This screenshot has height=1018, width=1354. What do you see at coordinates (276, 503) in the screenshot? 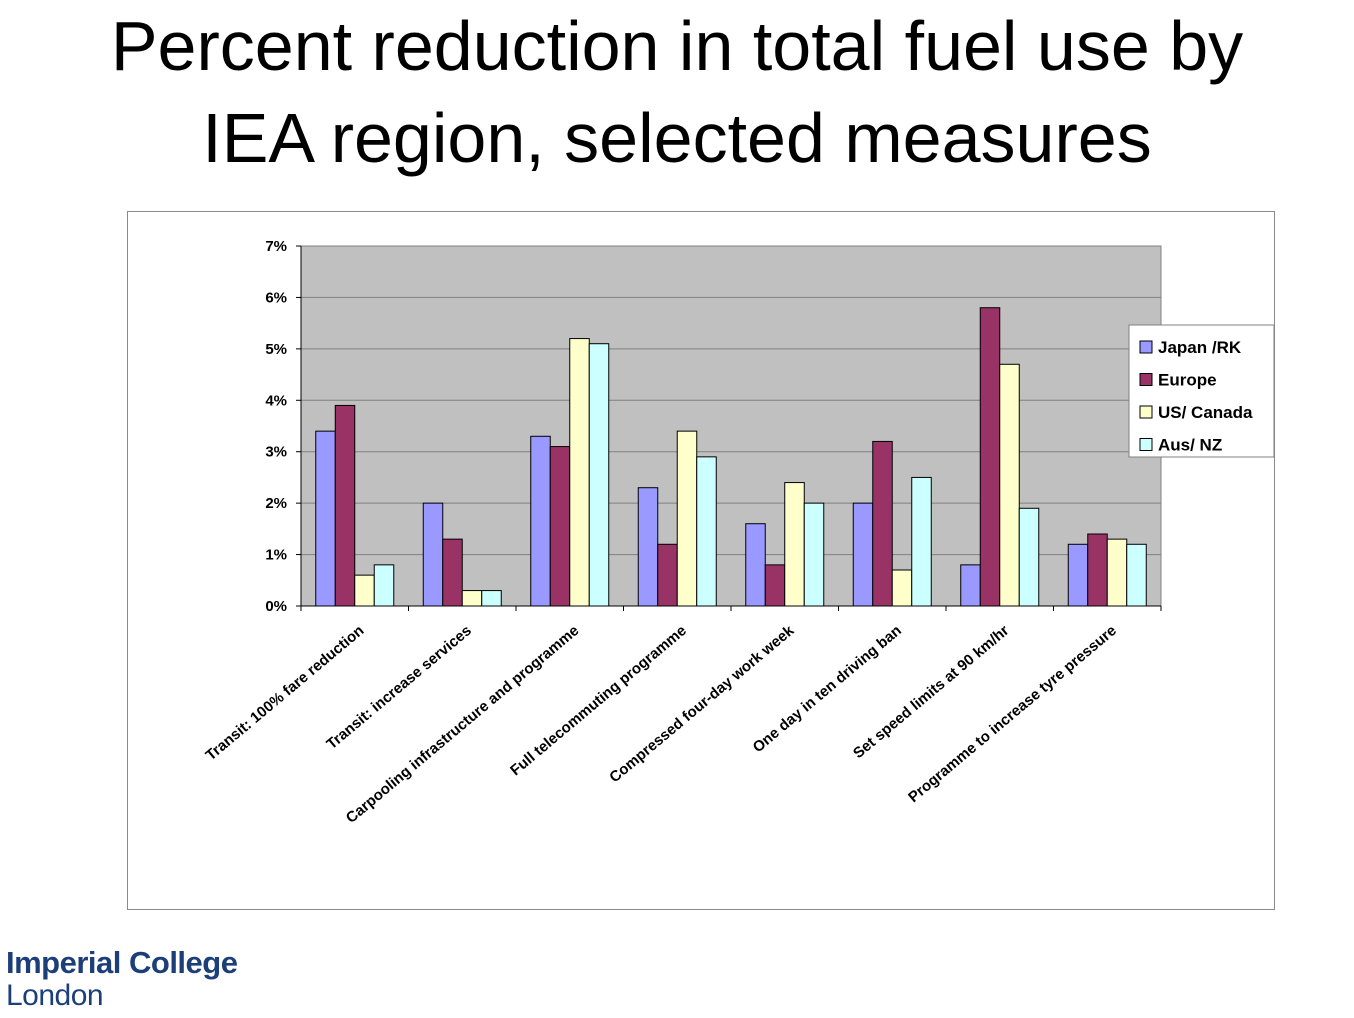
I see `y-tick-label: 2%` at bounding box center [276, 503].